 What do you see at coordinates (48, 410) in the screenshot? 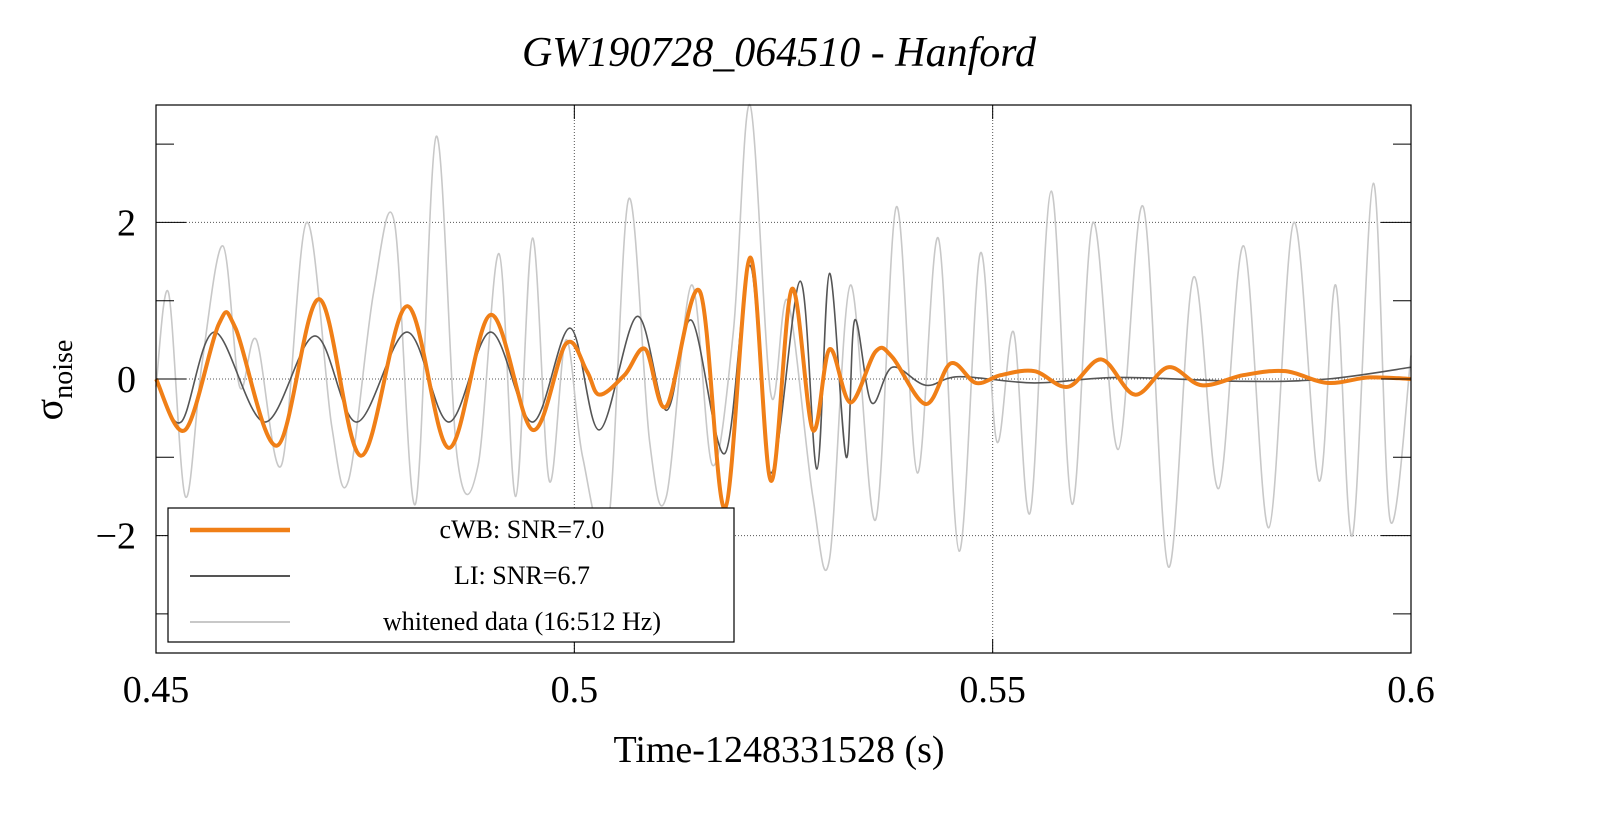
I see `y-axis-label-symbol: σ` at bounding box center [48, 410].